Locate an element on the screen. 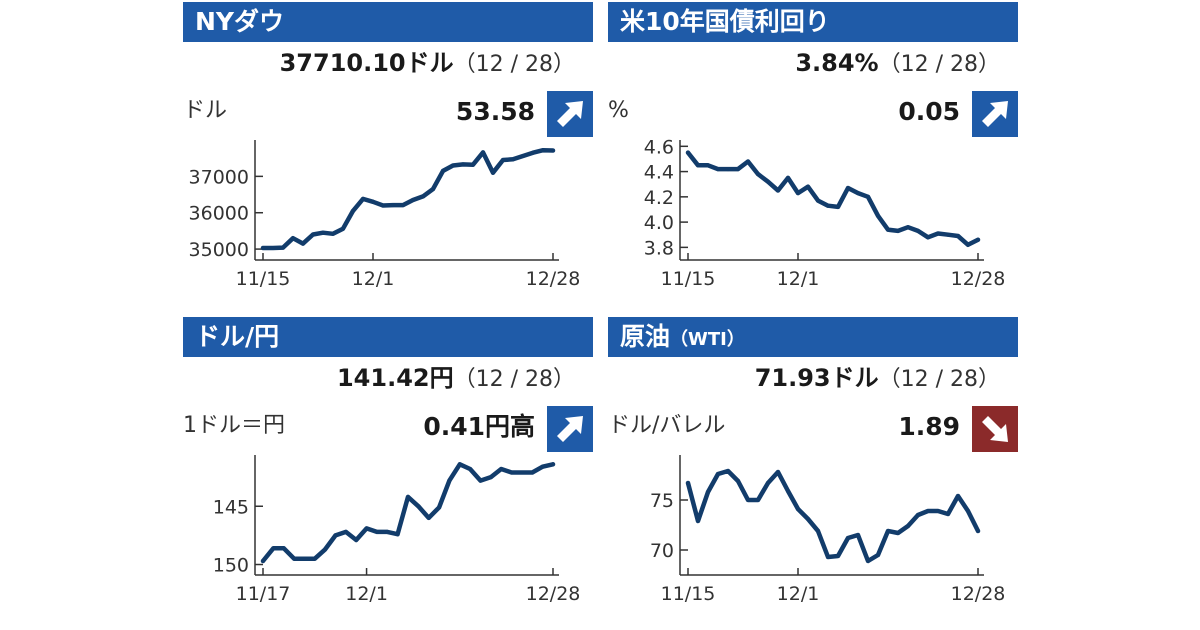 Image resolution: width=1200 pixels, height=630 pixels. panel-title: 米10年国債利回り is located at coordinates (725, 21).